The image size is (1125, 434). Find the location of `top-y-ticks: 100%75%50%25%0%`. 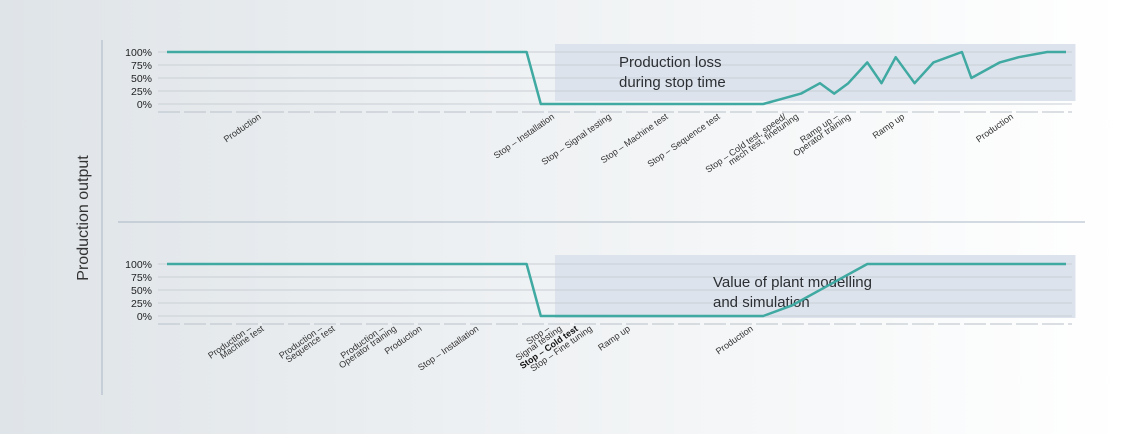

top-y-ticks: 100%75%50%25%0% is located at coordinates (138, 79).